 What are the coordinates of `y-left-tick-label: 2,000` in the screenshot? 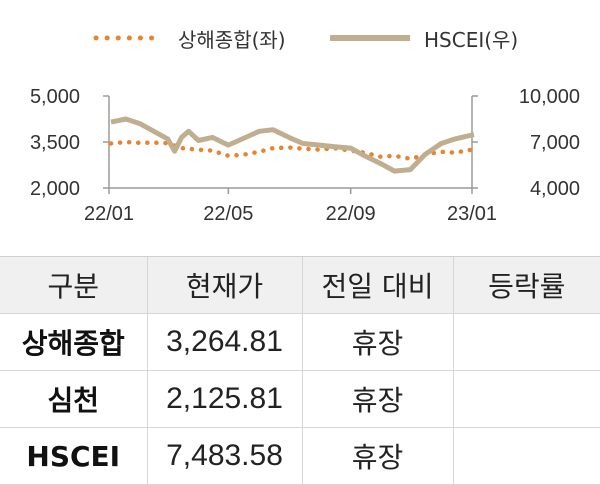 It's located at (55, 189).